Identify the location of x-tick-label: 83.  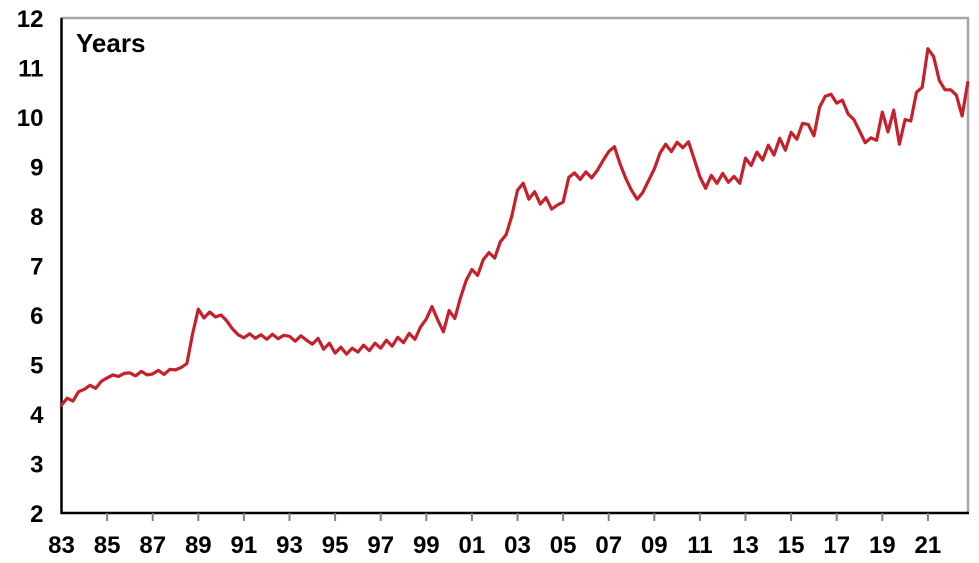
(61, 545).